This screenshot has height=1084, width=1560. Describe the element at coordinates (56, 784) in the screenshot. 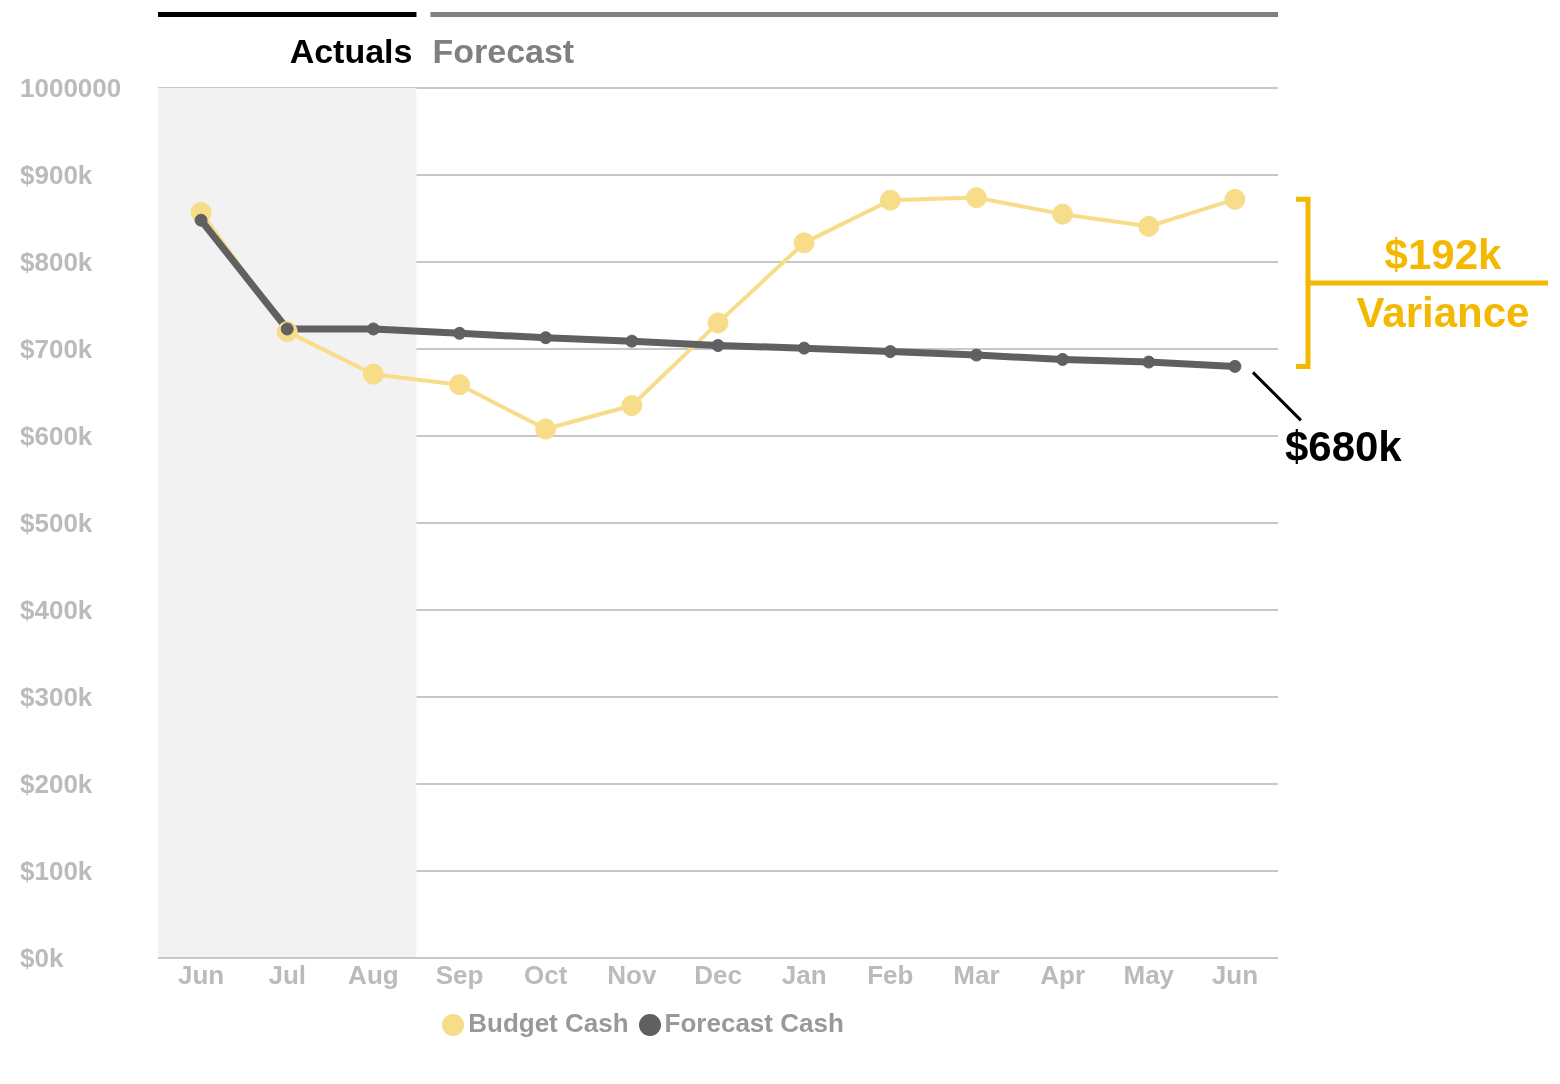

I see `y-tick-label: $200k` at that location.